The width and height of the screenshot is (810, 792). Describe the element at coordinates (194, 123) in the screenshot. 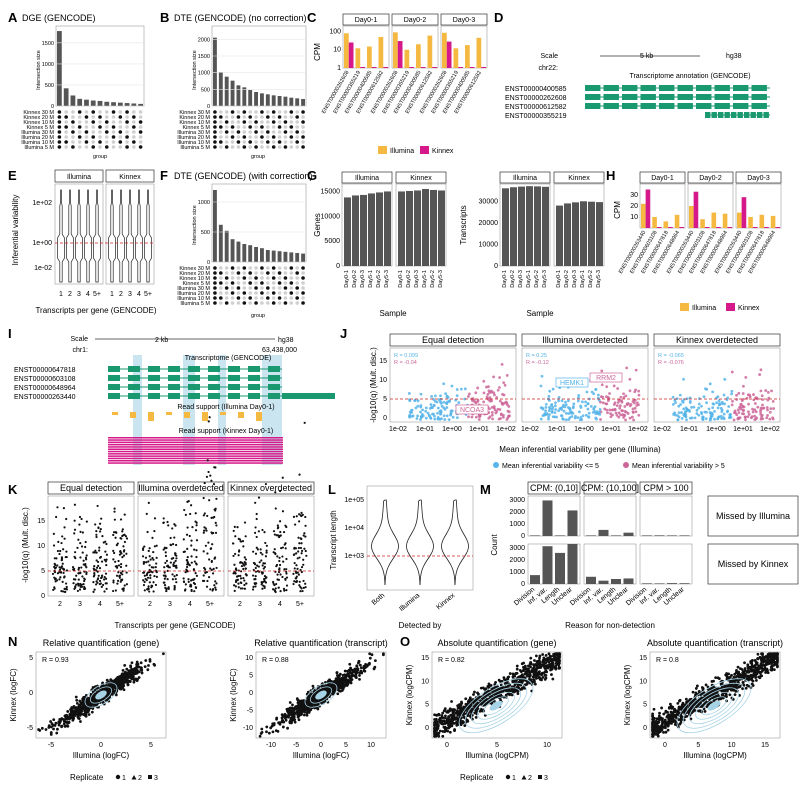

I see `set-label: Kinnex 10 M` at that location.